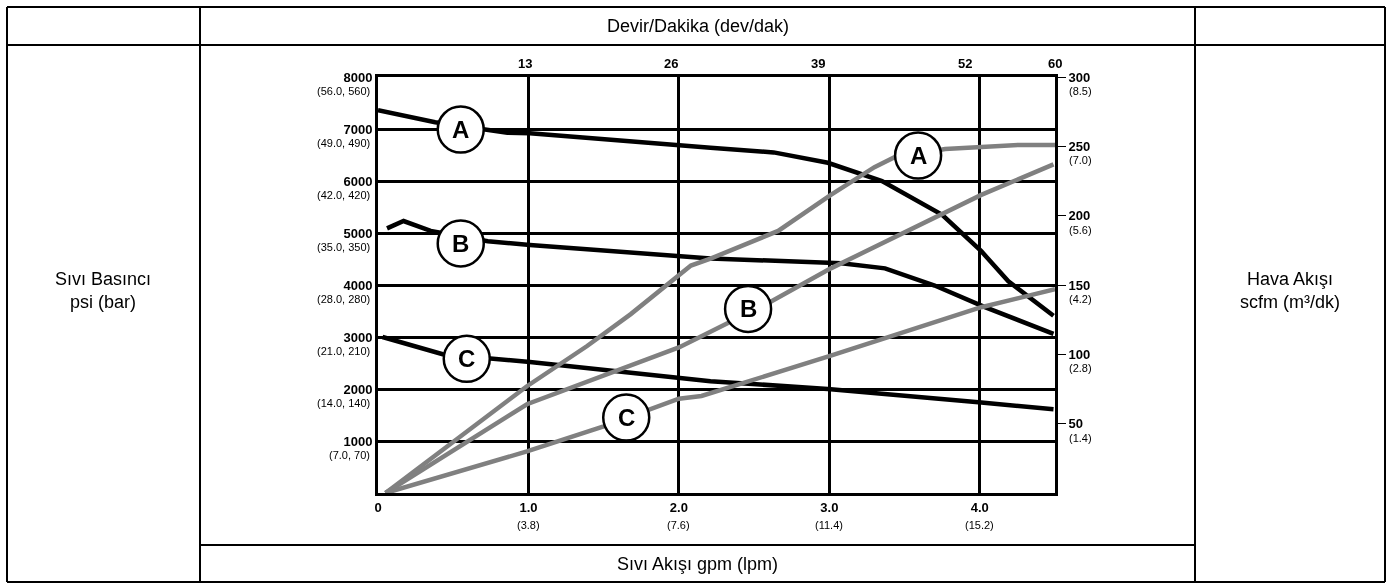 This screenshot has width=1392, height=588. Describe the element at coordinates (1079, 146) in the screenshot. I see `y2-tick-label: 250` at that location.